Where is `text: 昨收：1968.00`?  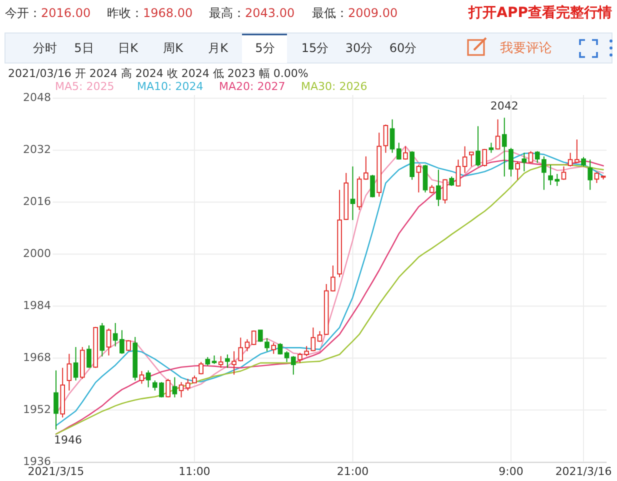
text: 昨收：1968.00 is located at coordinates (150, 13).